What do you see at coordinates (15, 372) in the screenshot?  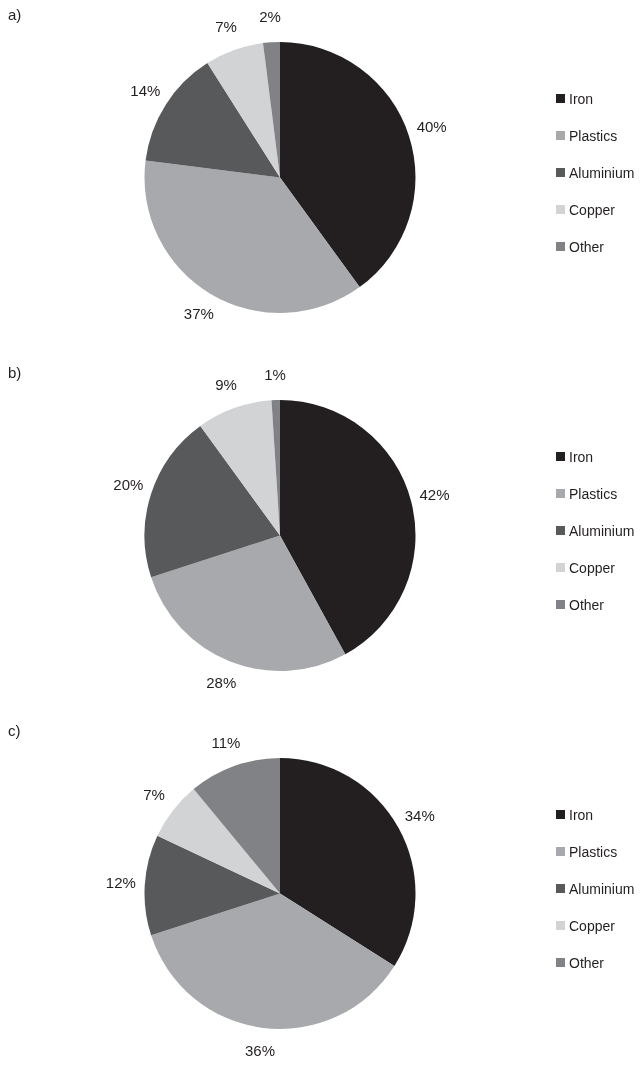 I see `chart-title: b)` at bounding box center [15, 372].